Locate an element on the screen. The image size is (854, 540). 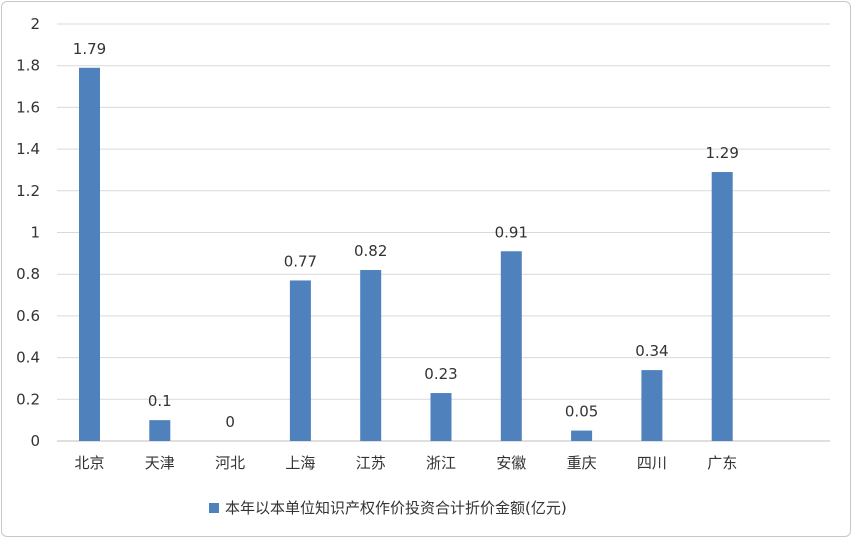
y-tick-label: 0.4 is located at coordinates (28, 358).